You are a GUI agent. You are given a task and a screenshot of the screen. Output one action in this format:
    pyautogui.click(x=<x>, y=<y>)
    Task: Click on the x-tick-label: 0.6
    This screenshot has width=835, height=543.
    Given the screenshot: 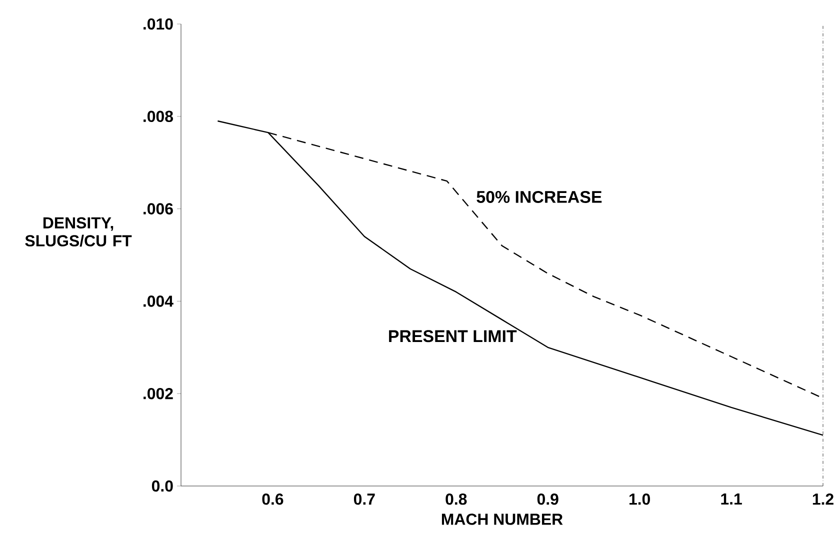 What is the action you would take?
    pyautogui.click(x=273, y=499)
    